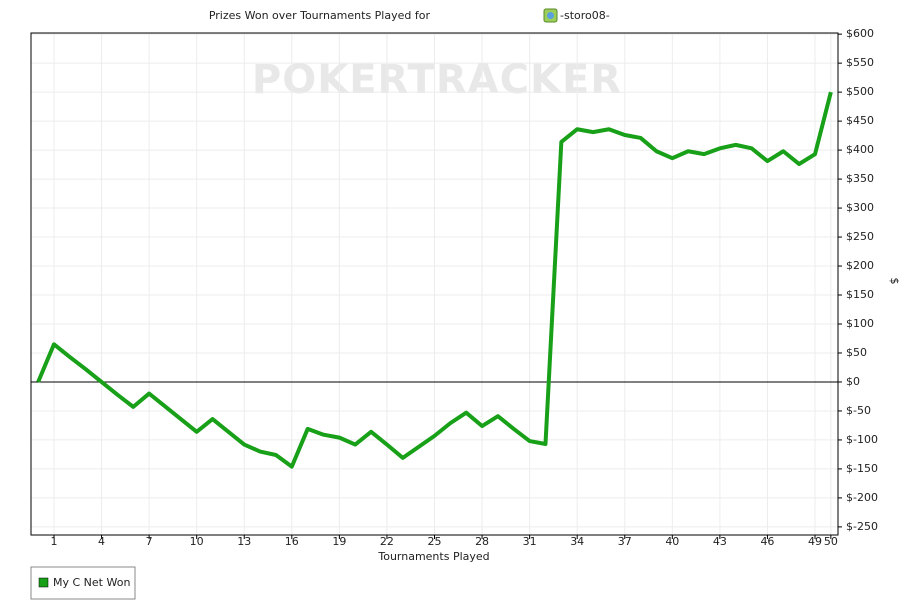 This screenshot has width=911, height=605. Describe the element at coordinates (101, 541) in the screenshot. I see `x-tick-label: 4` at that location.